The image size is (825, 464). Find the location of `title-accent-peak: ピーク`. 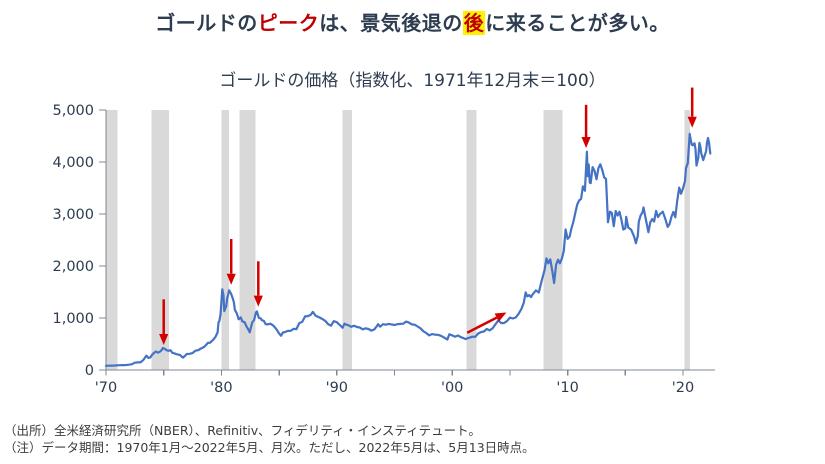

title-accent-peak: ピーク is located at coordinates (288, 23).